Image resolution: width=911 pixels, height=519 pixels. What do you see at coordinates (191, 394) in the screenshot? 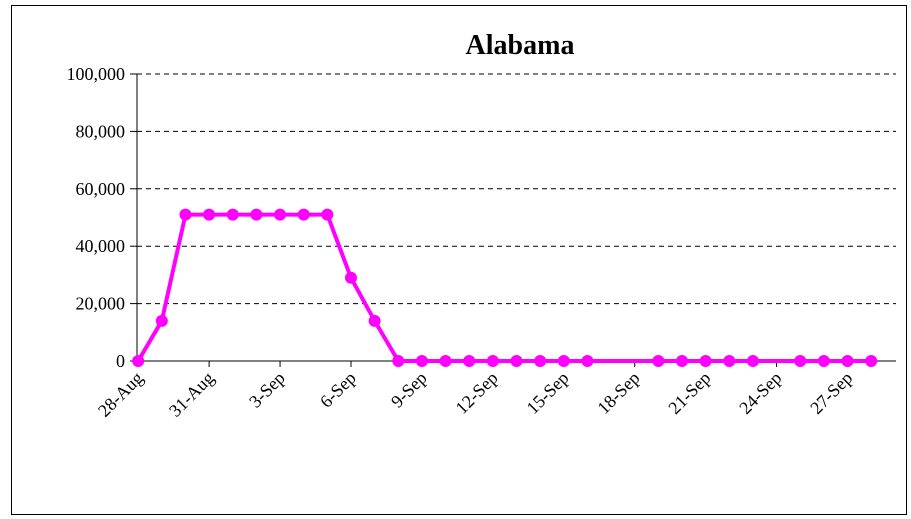
I see `x-tick-label: 31-Aug` at bounding box center [191, 394].